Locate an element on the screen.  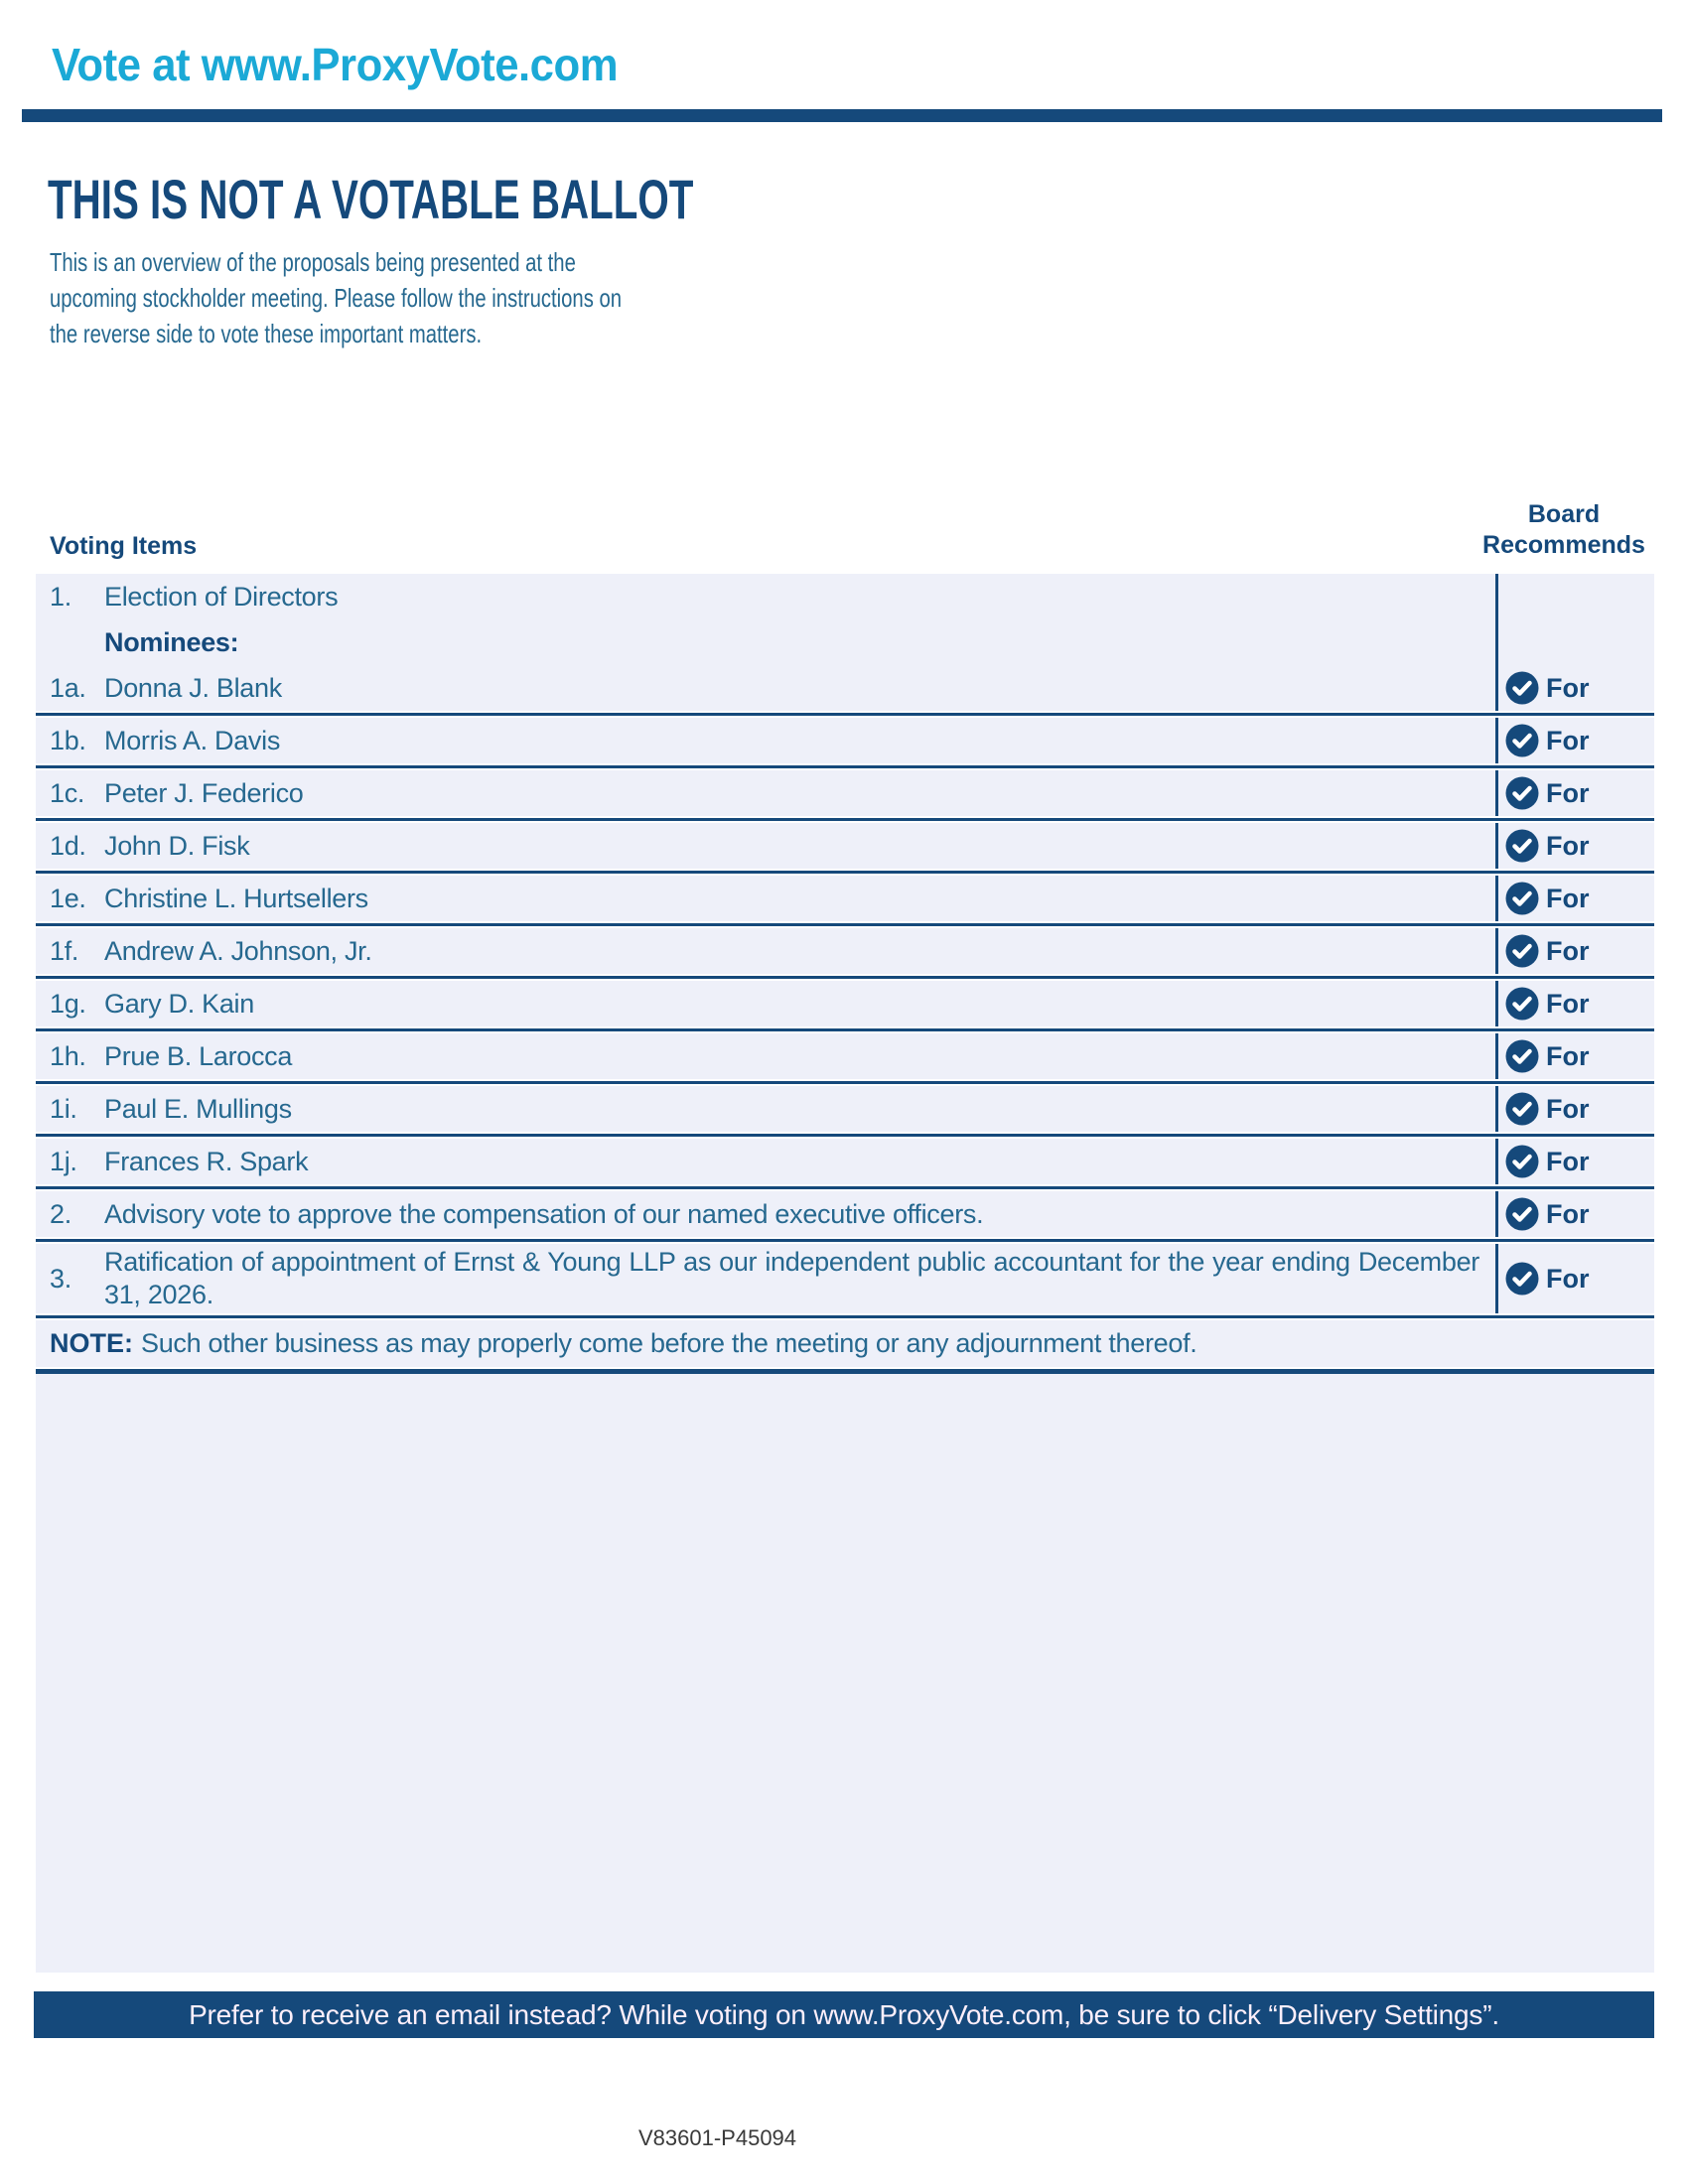
row-number: 2. is located at coordinates (60, 1213).